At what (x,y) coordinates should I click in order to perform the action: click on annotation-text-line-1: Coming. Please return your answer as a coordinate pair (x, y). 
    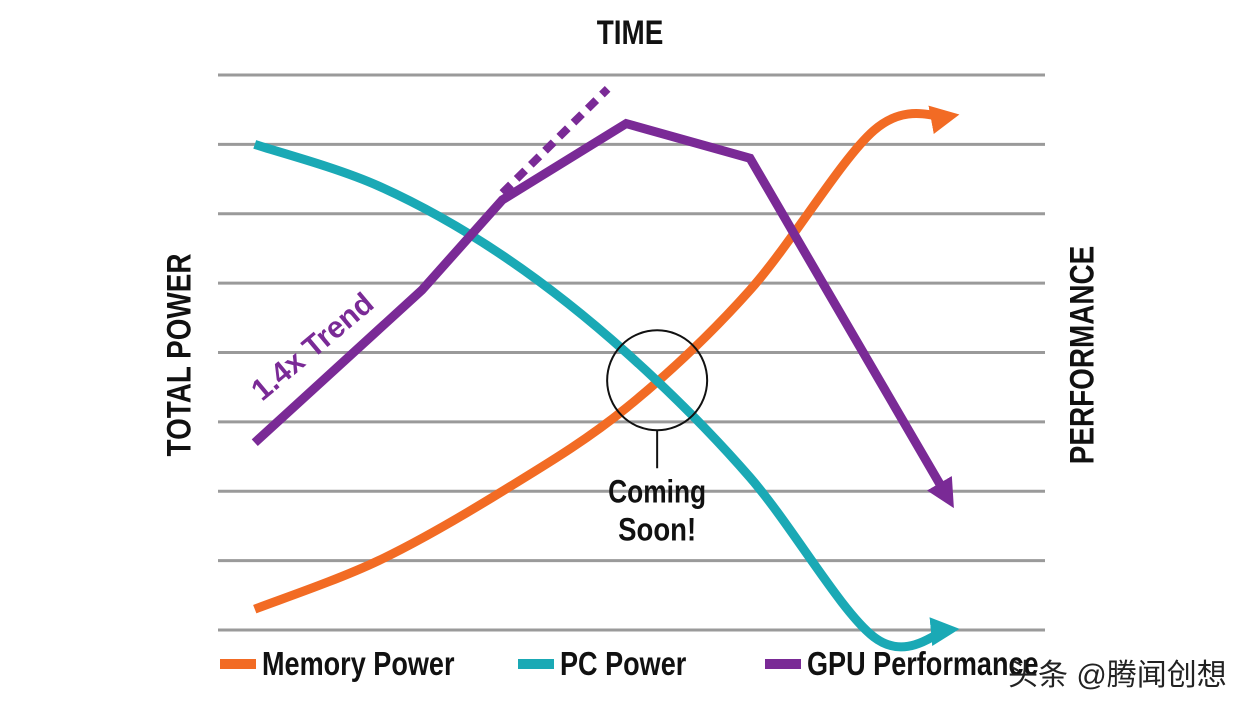
    Looking at the image, I should click on (657, 491).